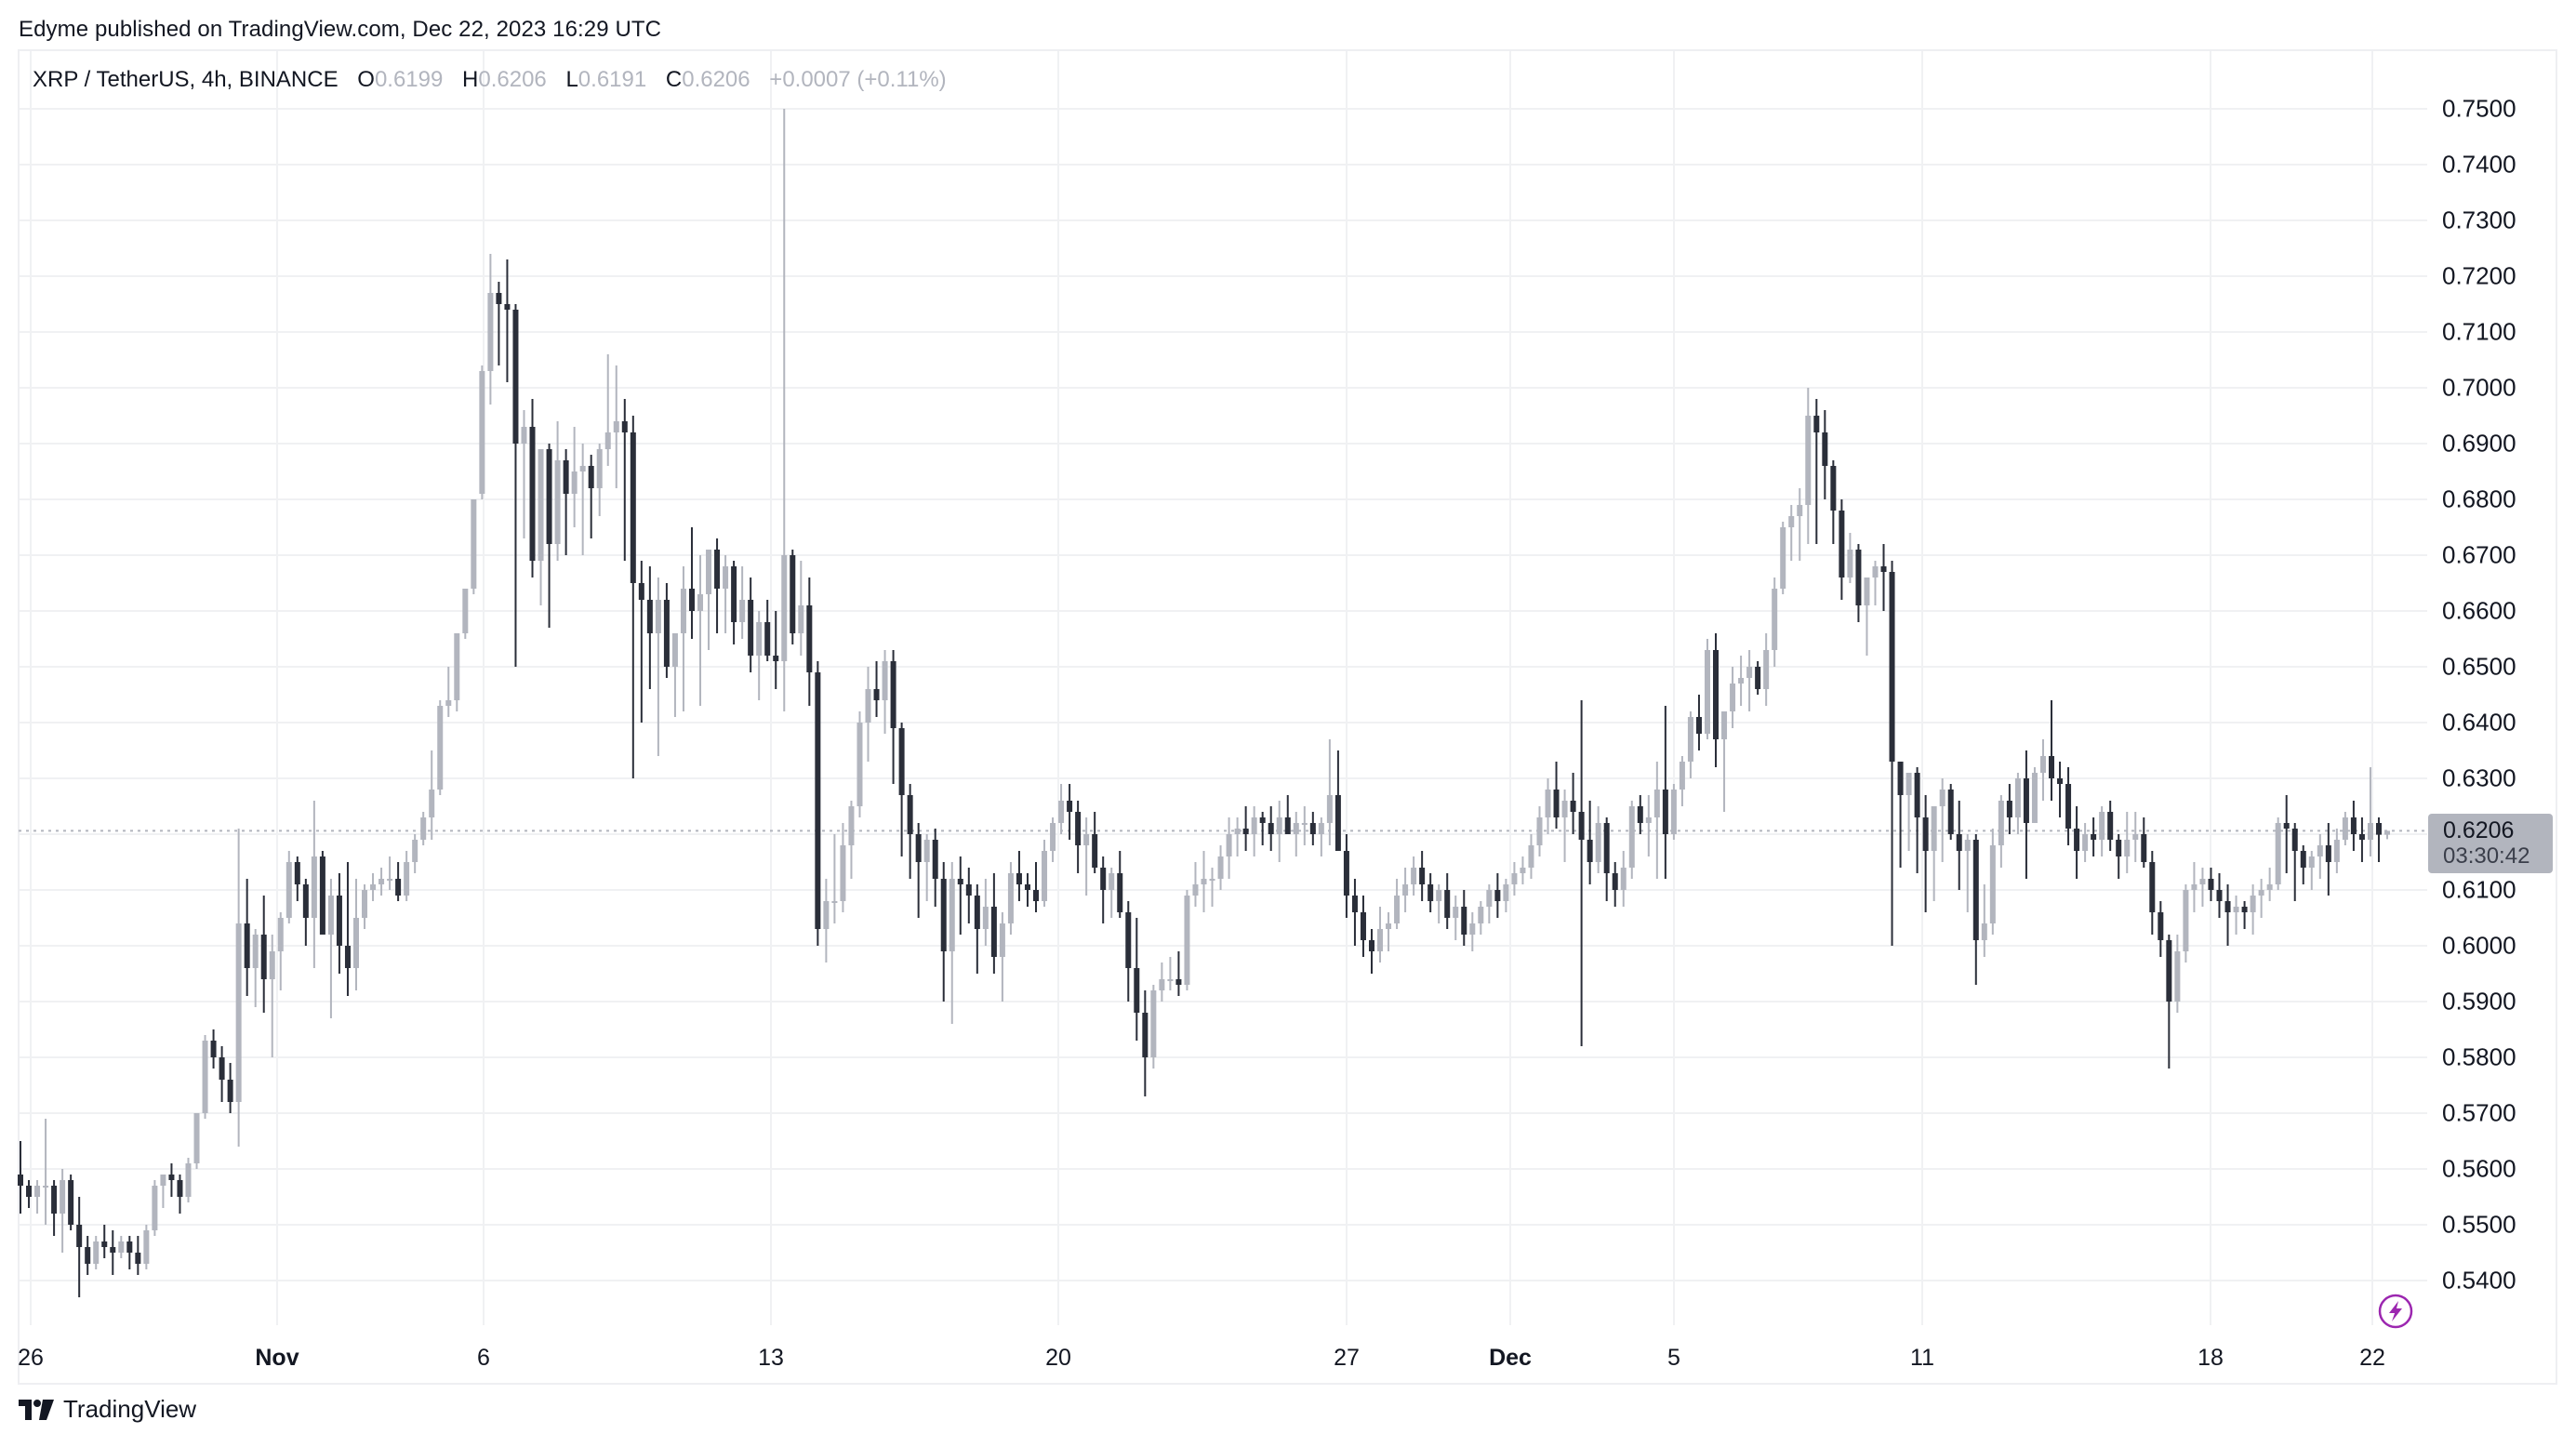 The image size is (2576, 1447). I want to click on change-value: +0.0007 (+0.11%), so click(858, 79).